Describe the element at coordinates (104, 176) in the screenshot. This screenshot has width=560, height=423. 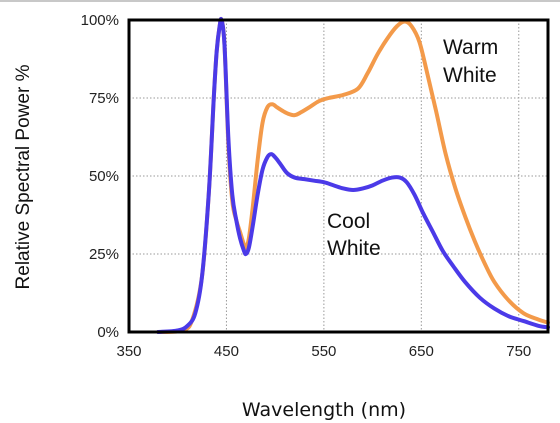
I see `y-tick-label: 50%` at that location.